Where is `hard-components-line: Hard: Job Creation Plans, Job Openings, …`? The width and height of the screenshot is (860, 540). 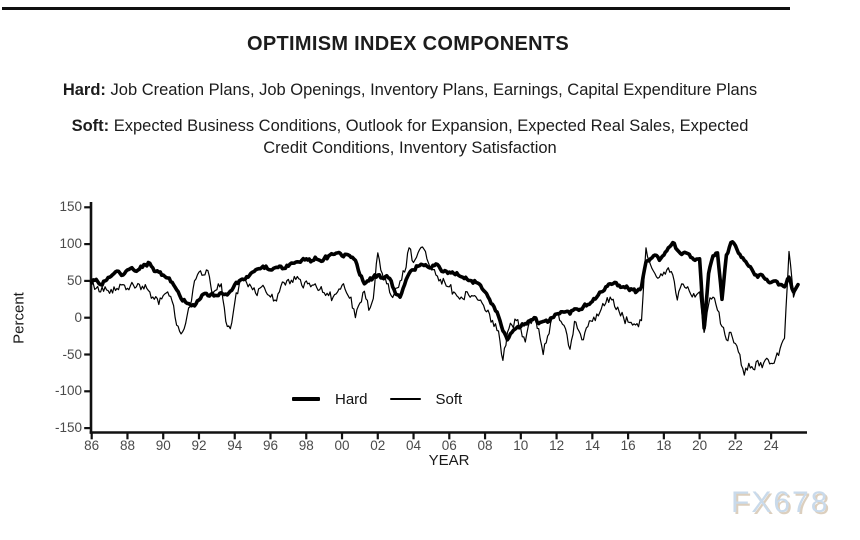
hard-components-line: Hard: Job Creation Plans, Job Openings, … is located at coordinates (410, 90).